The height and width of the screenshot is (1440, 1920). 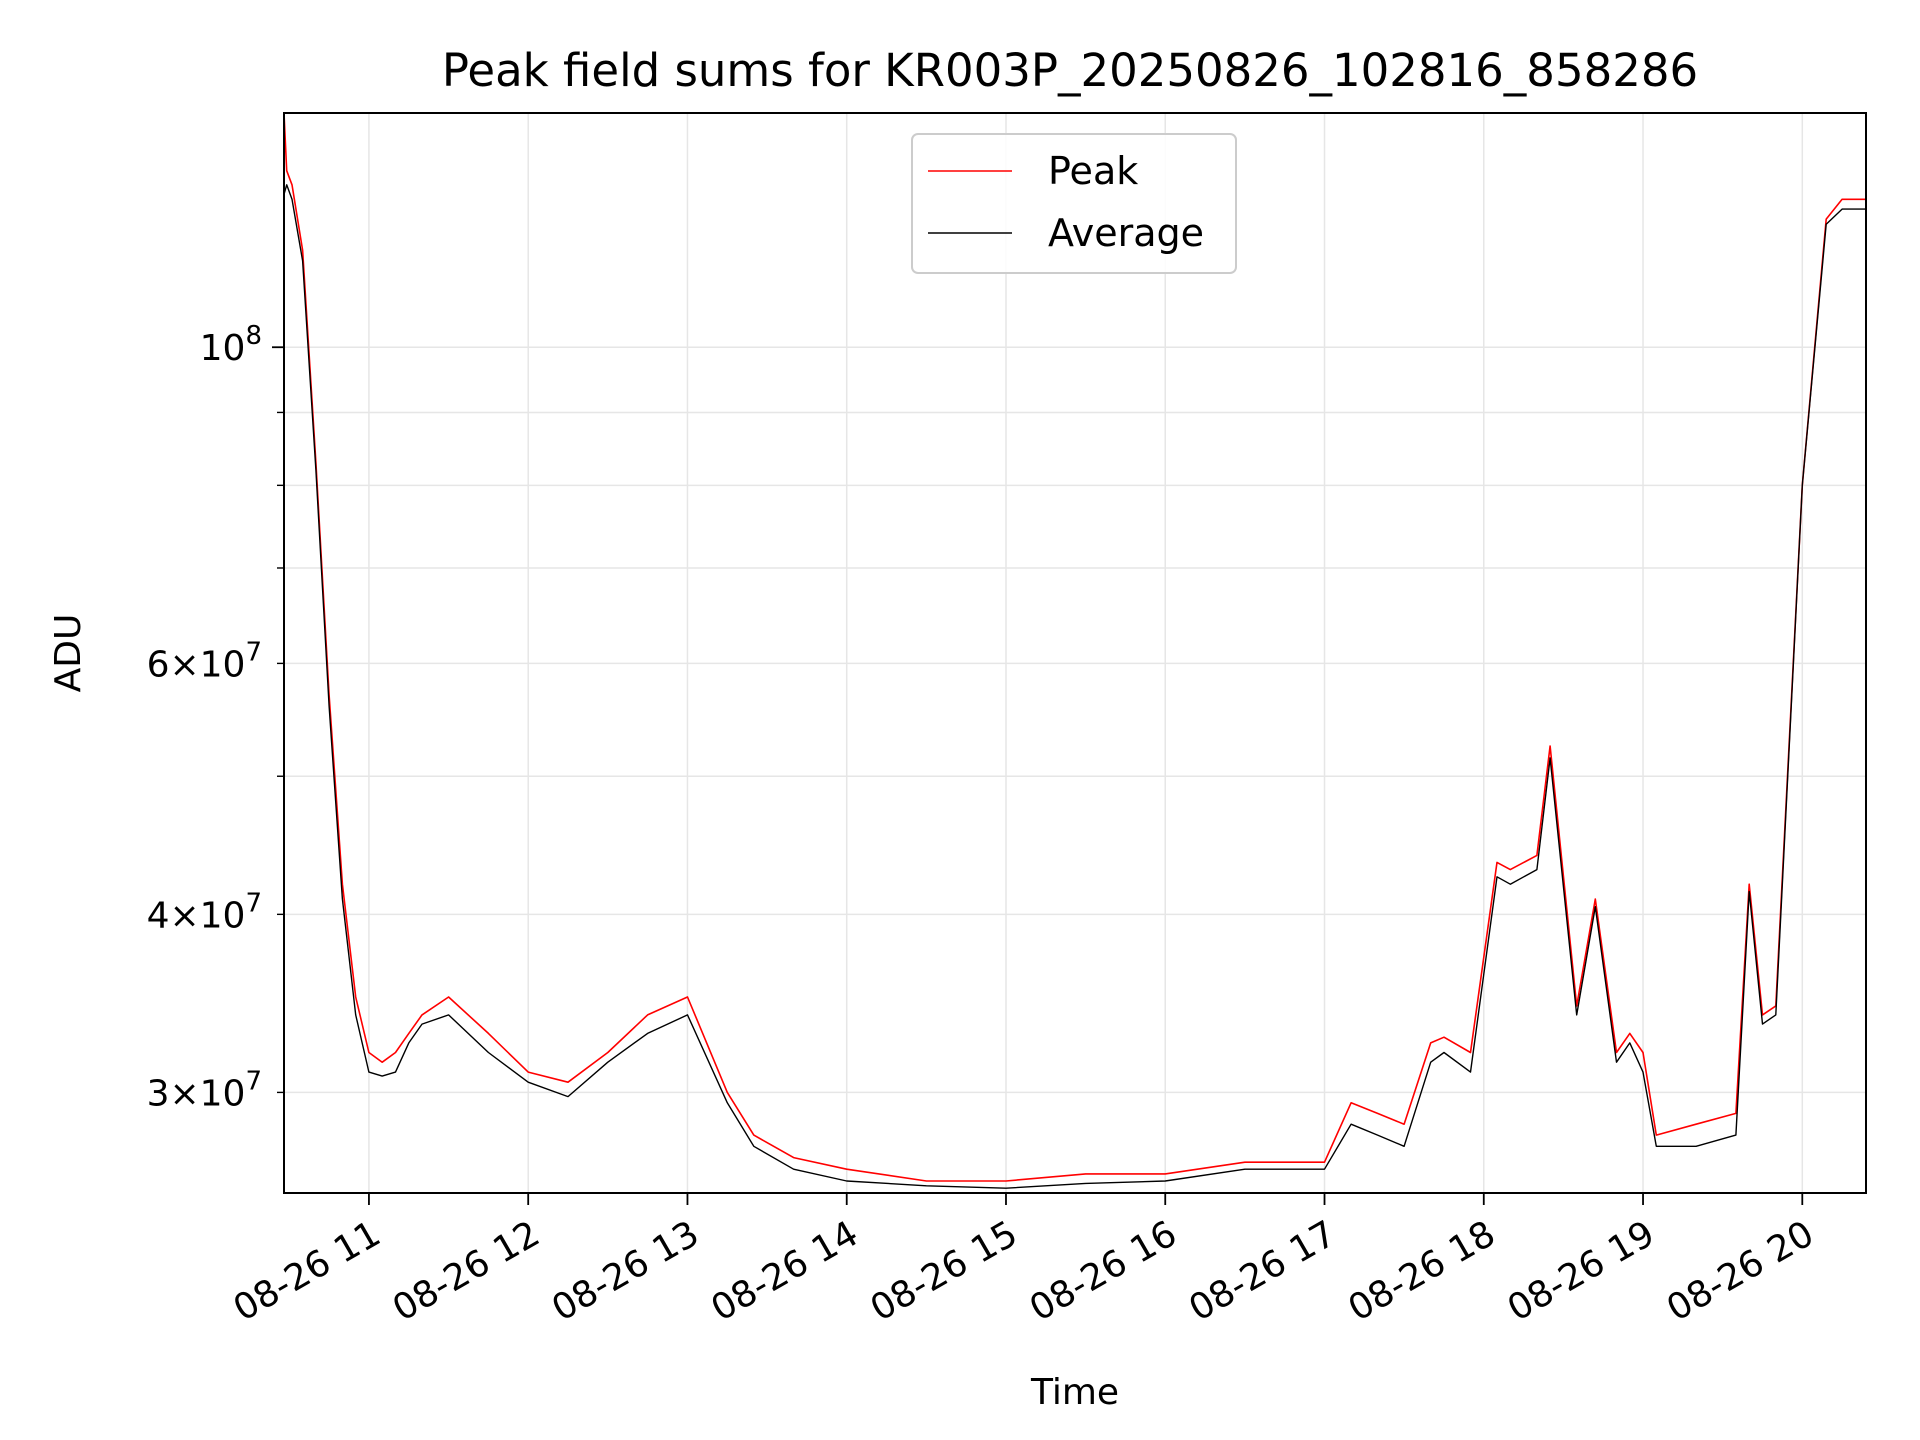 I want to click on x-tick-label: 08-26 19, so click(x=1581, y=1271).